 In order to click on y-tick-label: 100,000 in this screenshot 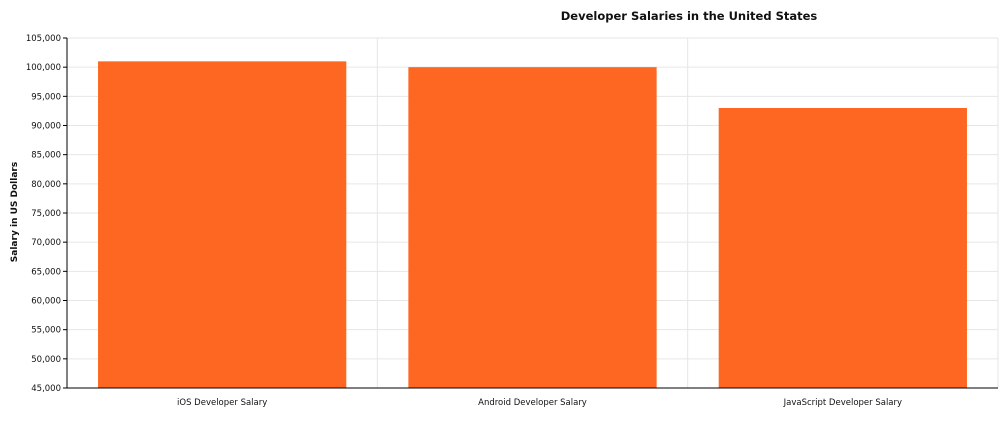, I will do `click(43, 68)`.